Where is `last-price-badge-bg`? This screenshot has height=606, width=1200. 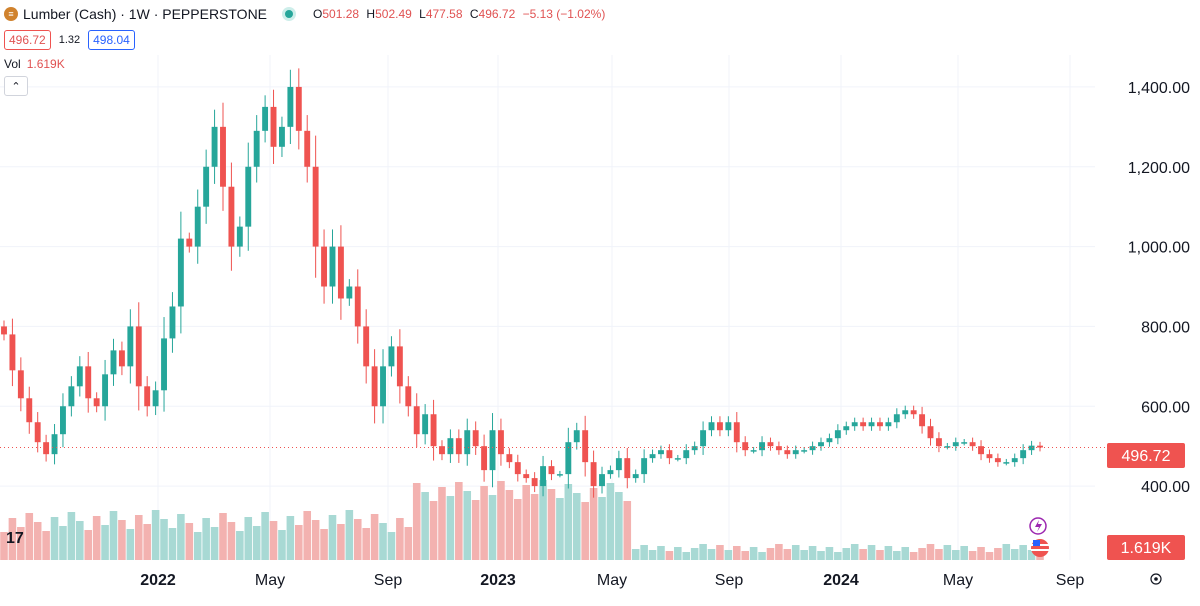
last-price-badge-bg is located at coordinates (1146, 455).